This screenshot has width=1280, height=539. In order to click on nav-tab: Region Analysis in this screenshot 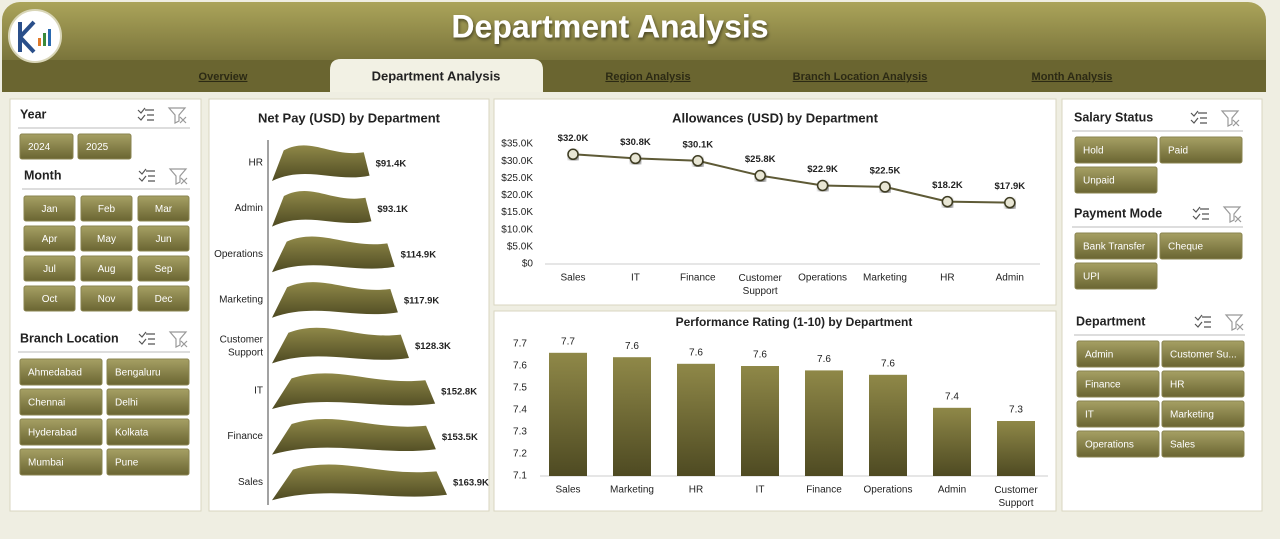, I will do `click(647, 77)`.